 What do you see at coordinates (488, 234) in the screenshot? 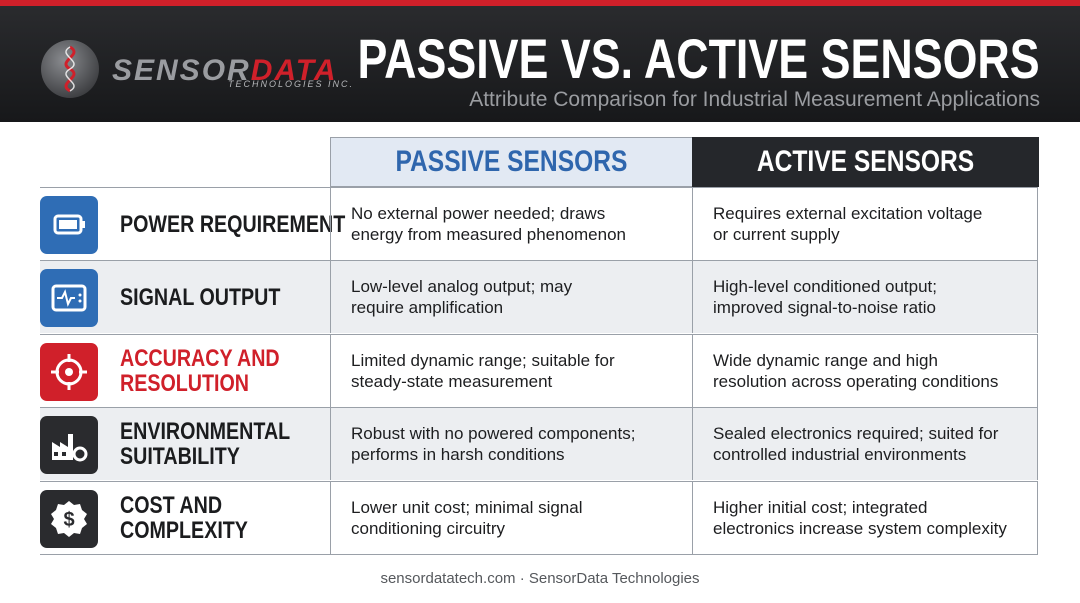
I see `text-line: energy from measured phenomenon` at bounding box center [488, 234].